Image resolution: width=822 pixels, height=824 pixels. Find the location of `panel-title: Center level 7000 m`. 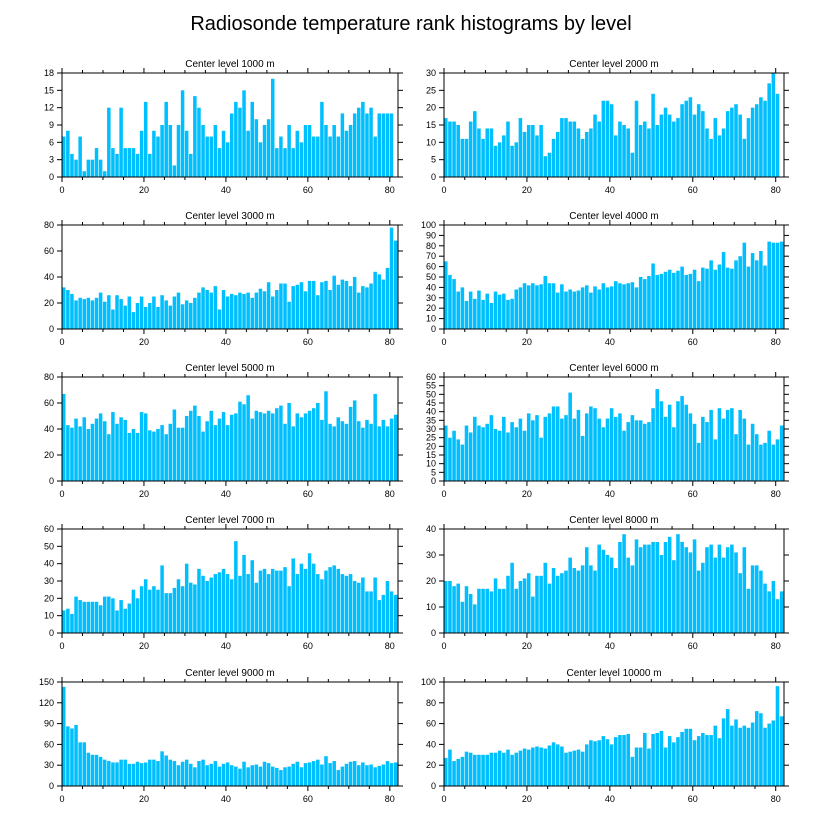

panel-title: Center level 7000 m is located at coordinates (230, 520).